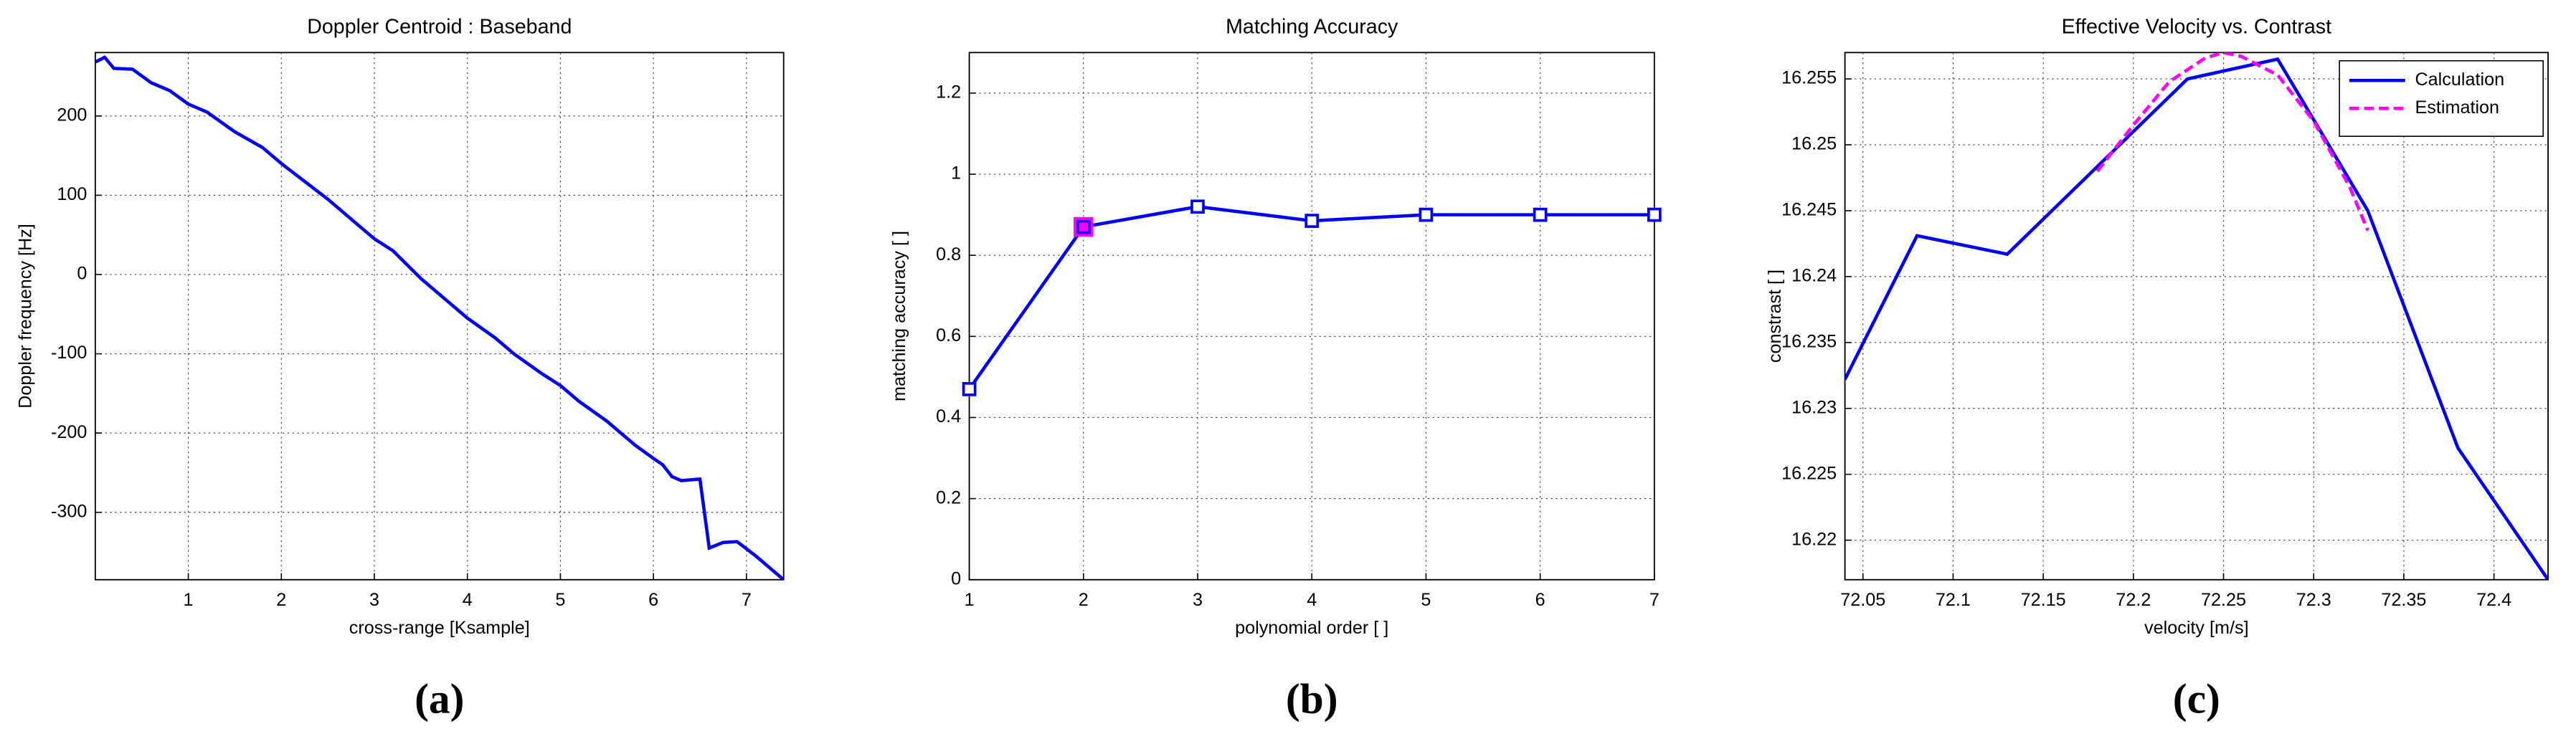 This screenshot has height=739, width=2576. Describe the element at coordinates (2196, 698) in the screenshot. I see `panel-label: (c)` at that location.